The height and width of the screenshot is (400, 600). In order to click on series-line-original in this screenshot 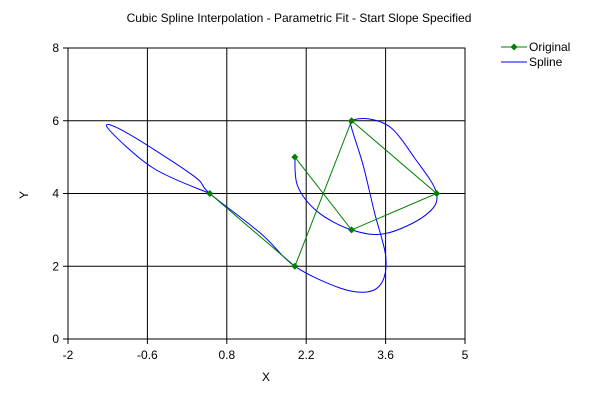, I will do `click(323, 193)`.